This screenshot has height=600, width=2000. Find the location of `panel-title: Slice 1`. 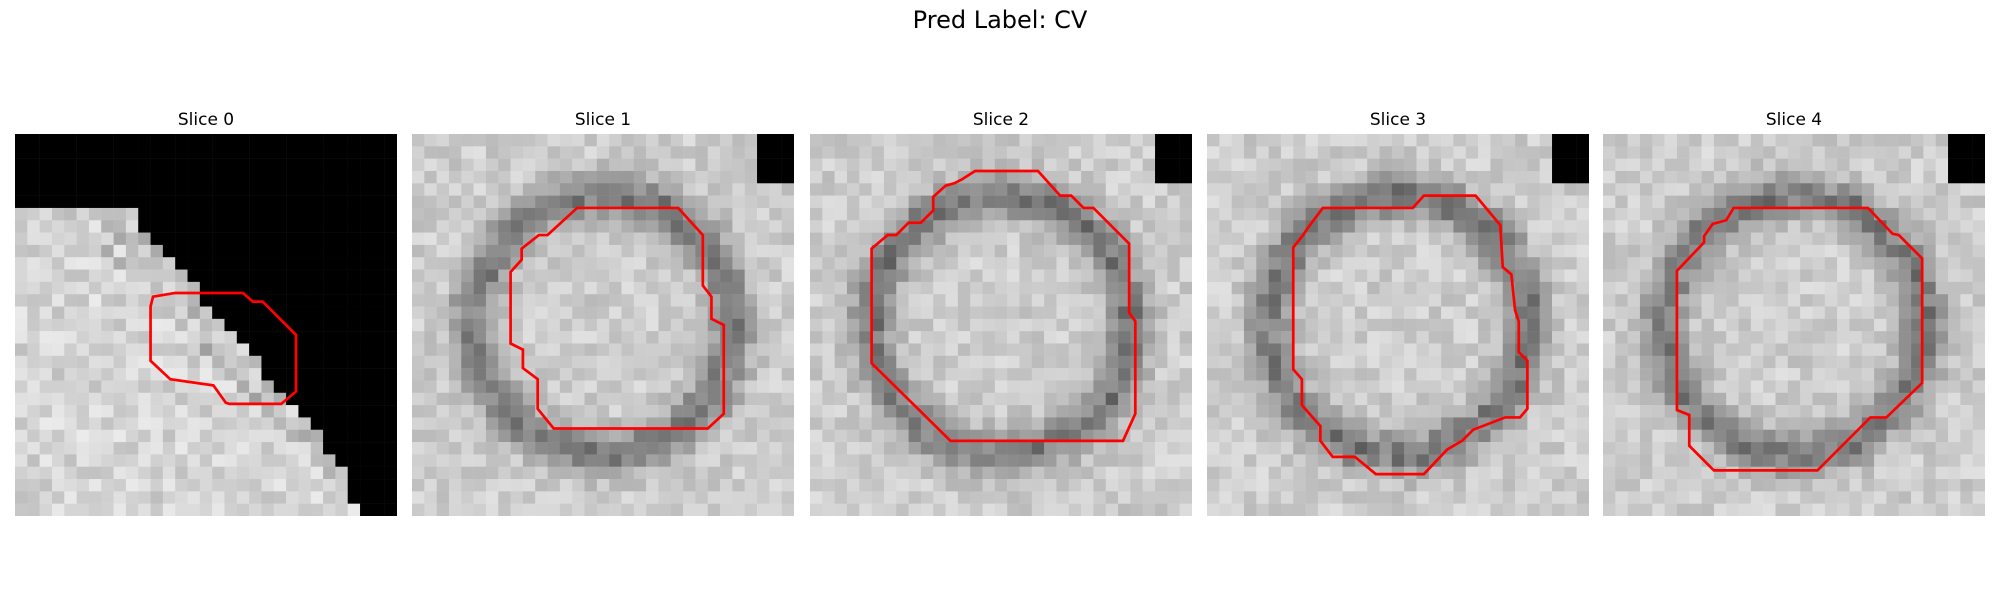

panel-title: Slice 1 is located at coordinates (603, 120).